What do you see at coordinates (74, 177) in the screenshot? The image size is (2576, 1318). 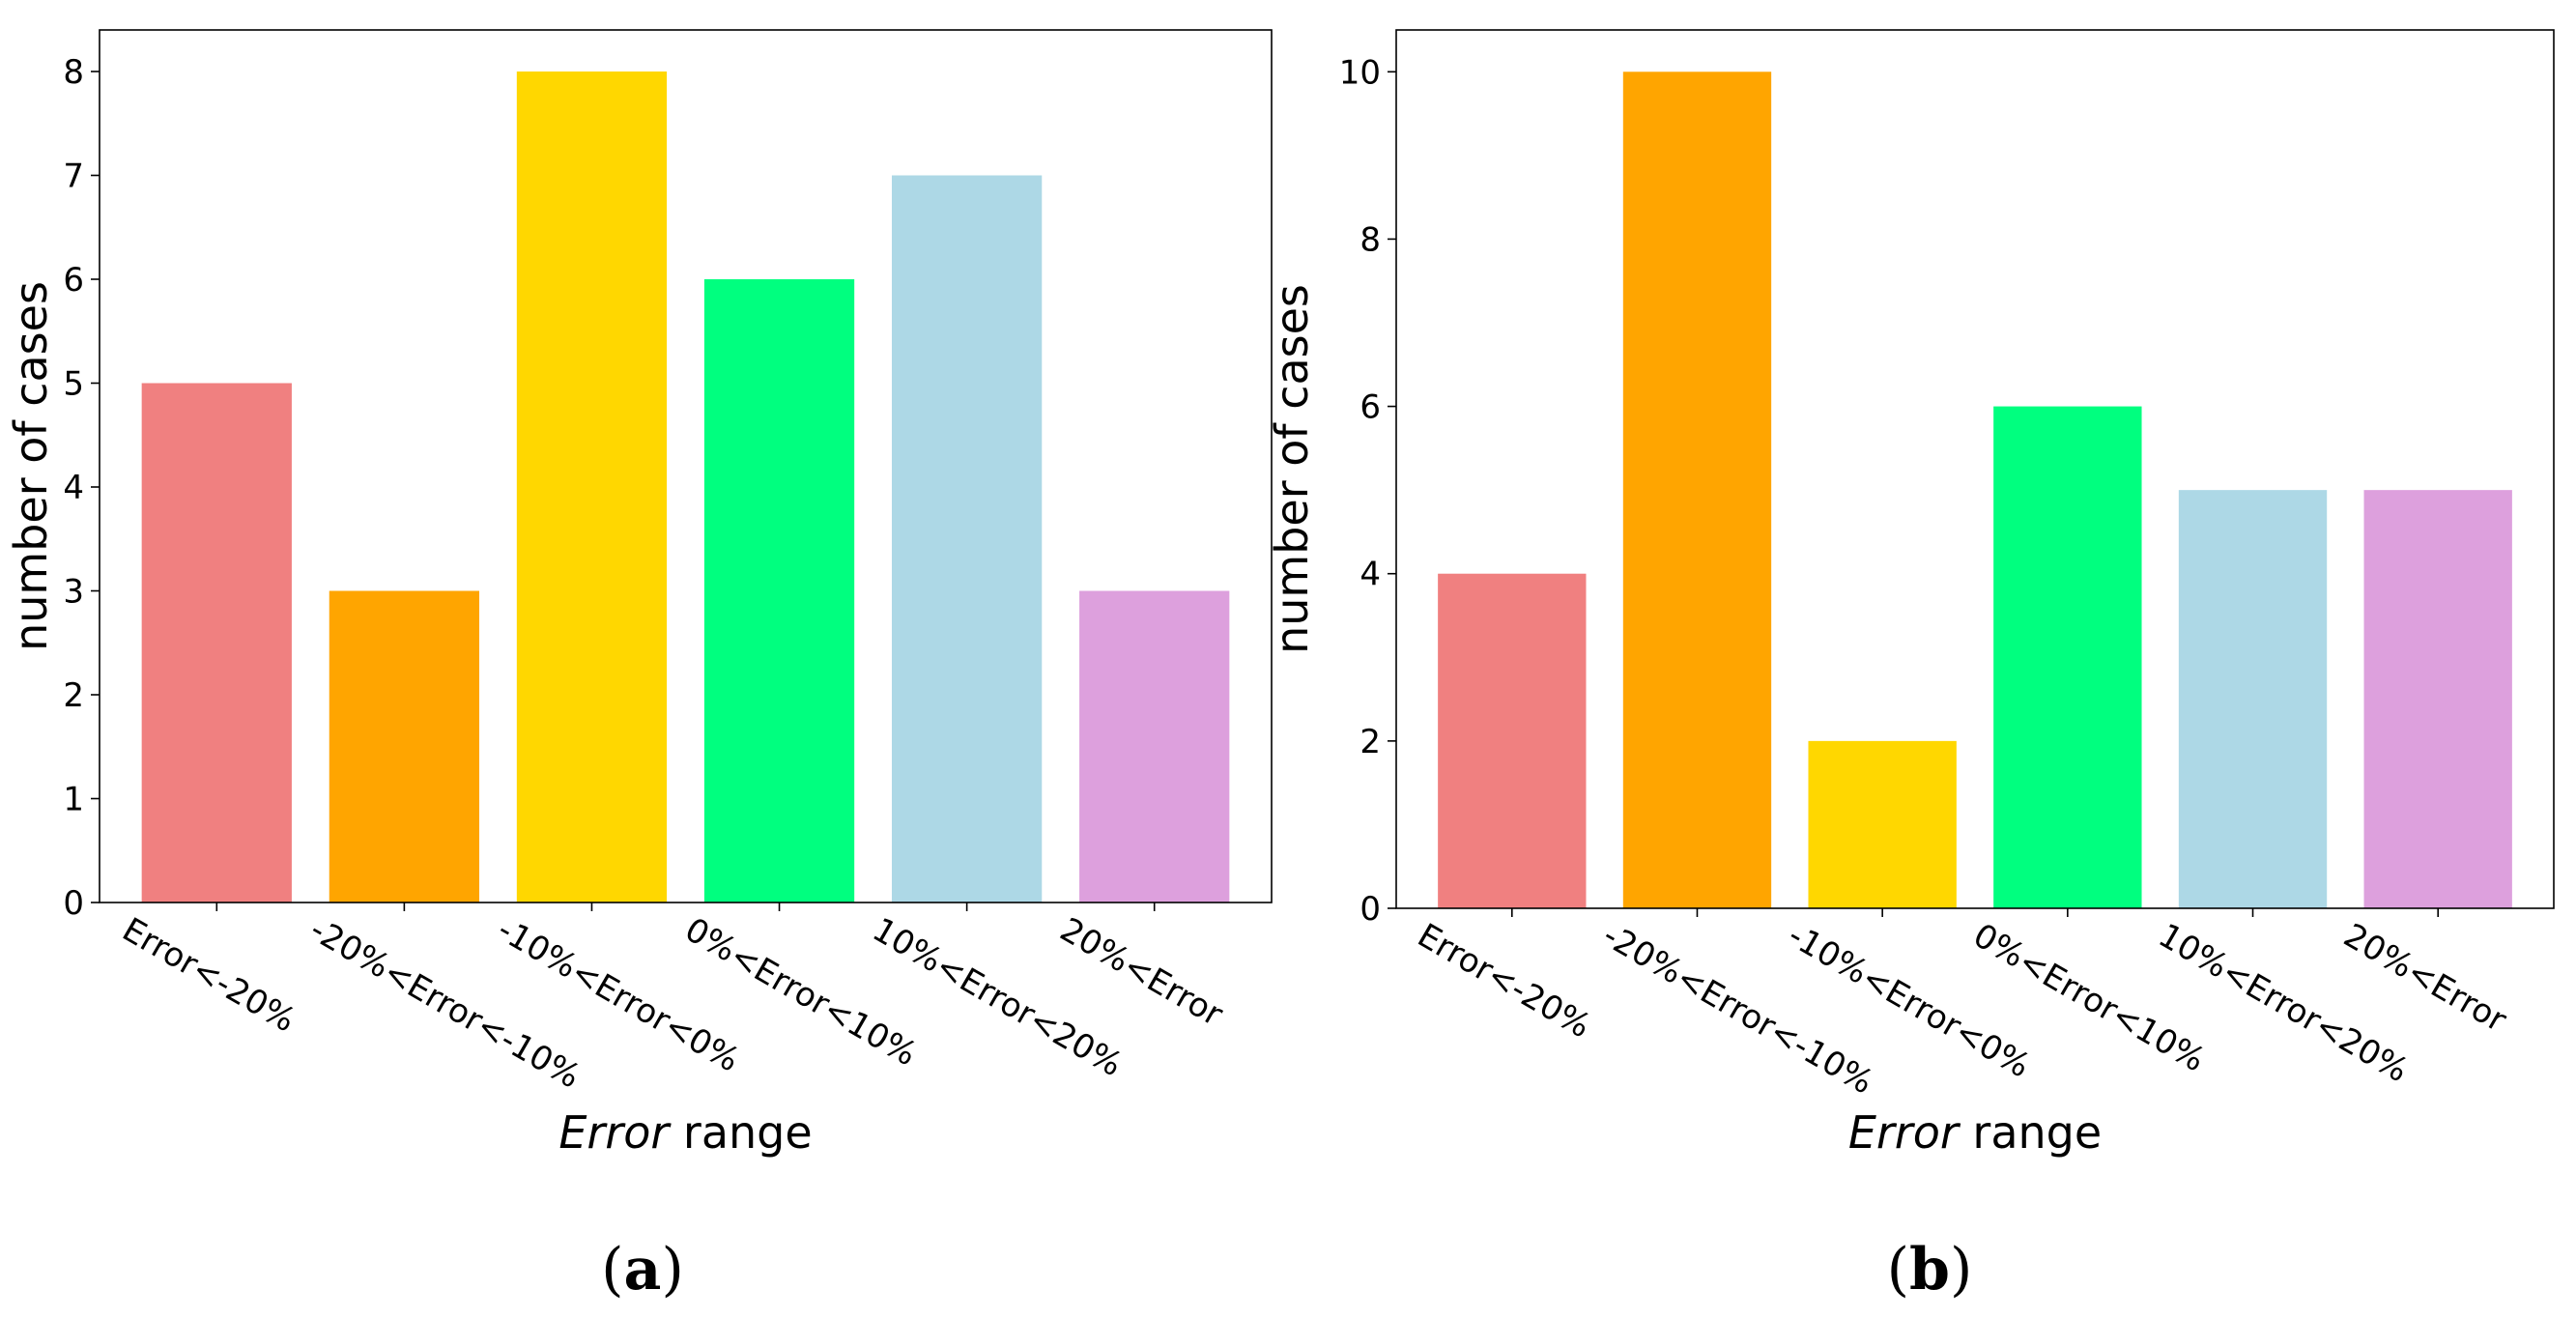 I see `y-tick-label: 7` at bounding box center [74, 177].